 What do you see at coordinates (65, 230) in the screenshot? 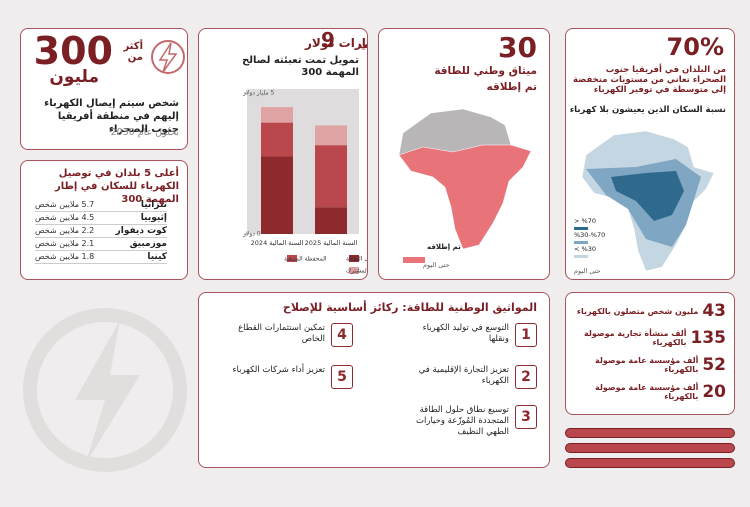
I see `country-value: 2.2 ملايين شخص` at bounding box center [65, 230].